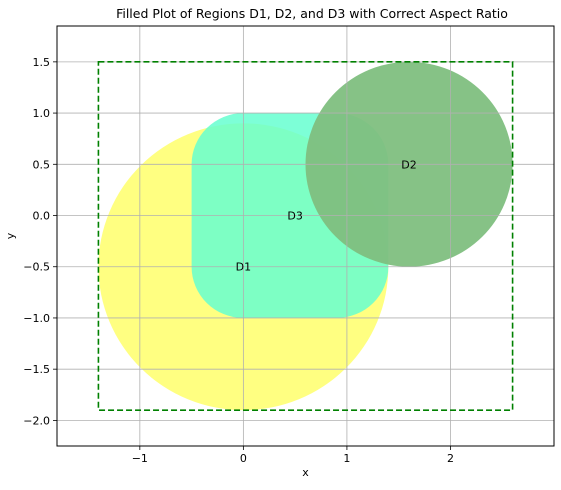  Describe the element at coordinates (36, 420) in the screenshot. I see `y-tick-label: −2.0` at that location.